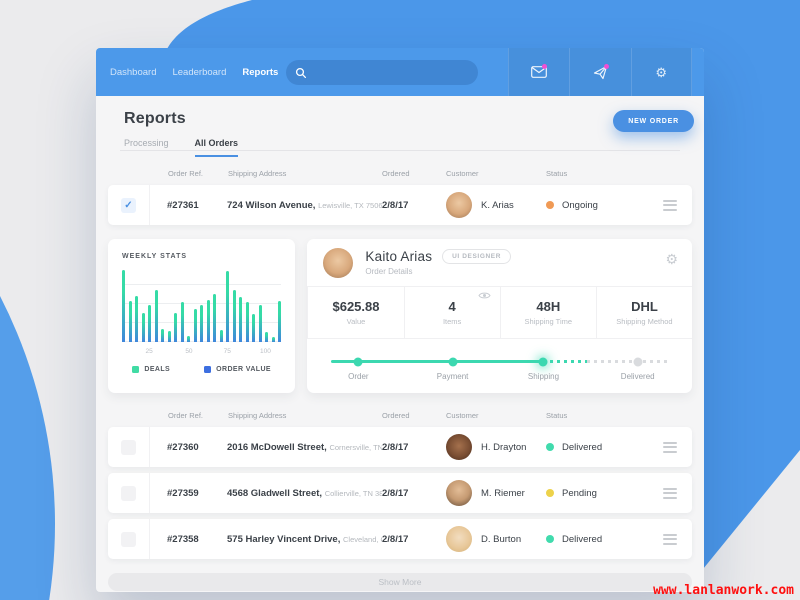 The image size is (800, 600). What do you see at coordinates (476, 256) in the screenshot?
I see `role-badge: UI DESIGNER` at bounding box center [476, 256].